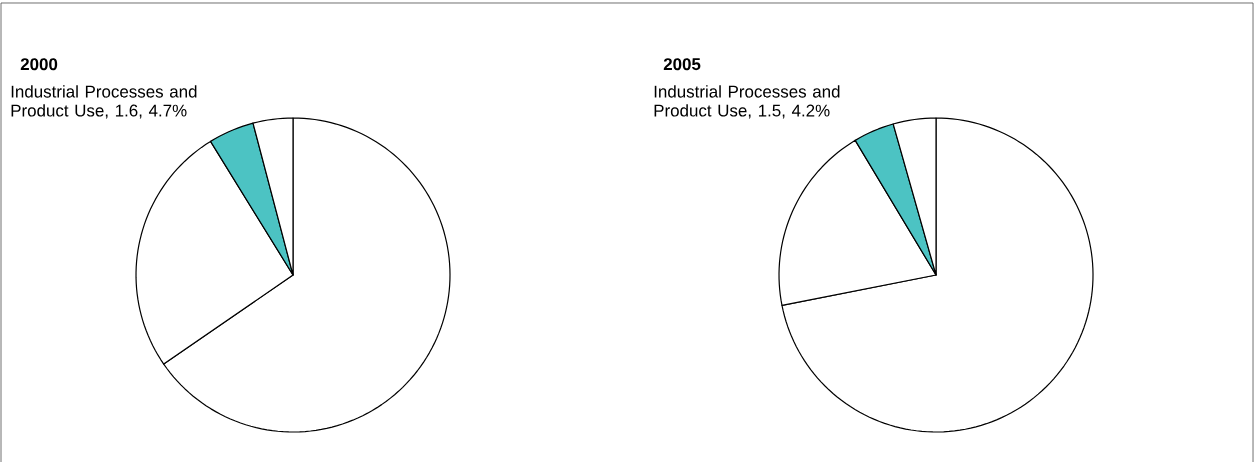 This screenshot has height=462, width=1254. I want to click on slice-label: Industrial Processes and Product Use, 1.6, 4.7%, so click(104, 102).